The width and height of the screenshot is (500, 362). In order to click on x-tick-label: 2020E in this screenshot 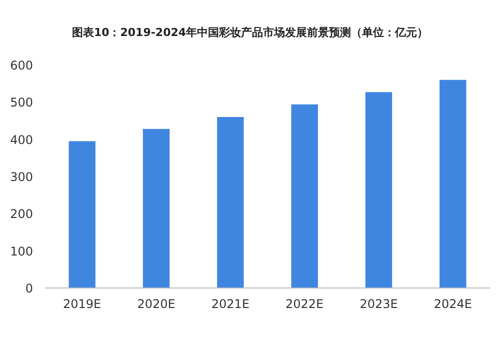, I will do `click(156, 304)`.